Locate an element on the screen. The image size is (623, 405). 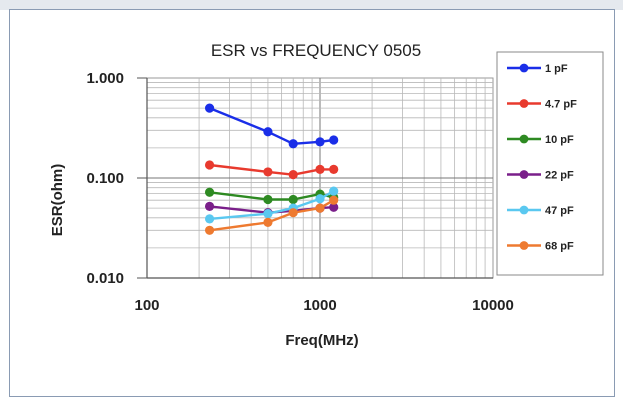
legend-label: 68 pF is located at coordinates (559, 247).